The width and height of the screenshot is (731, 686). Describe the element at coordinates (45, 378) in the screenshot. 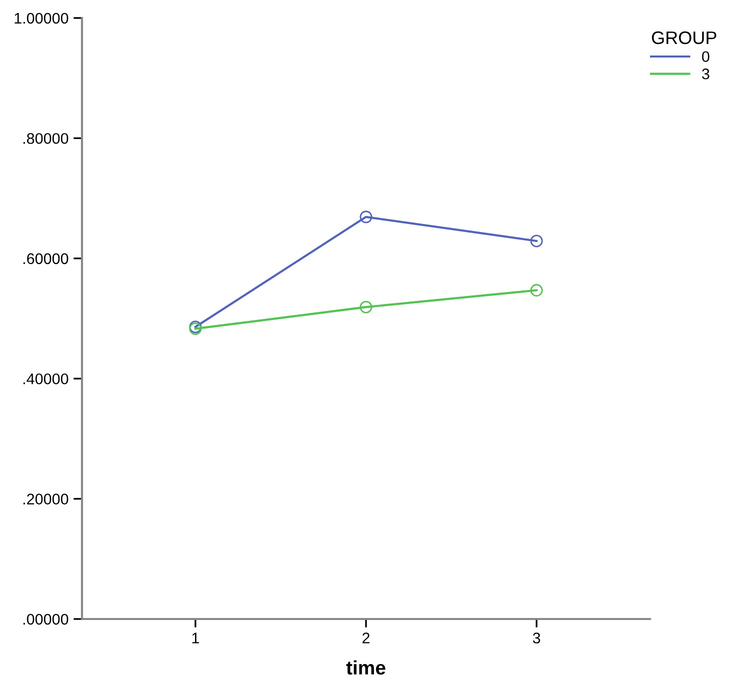

I see `y-tick-label: .40000` at that location.